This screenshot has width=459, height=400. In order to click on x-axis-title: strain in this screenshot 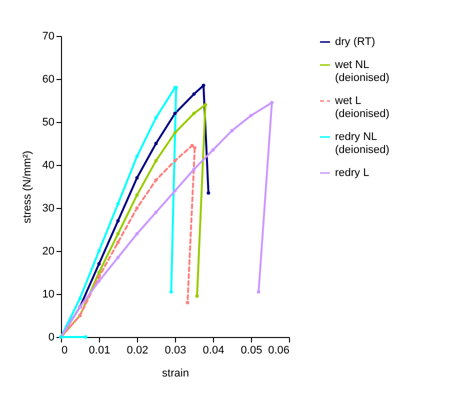, I will do `click(175, 374)`.